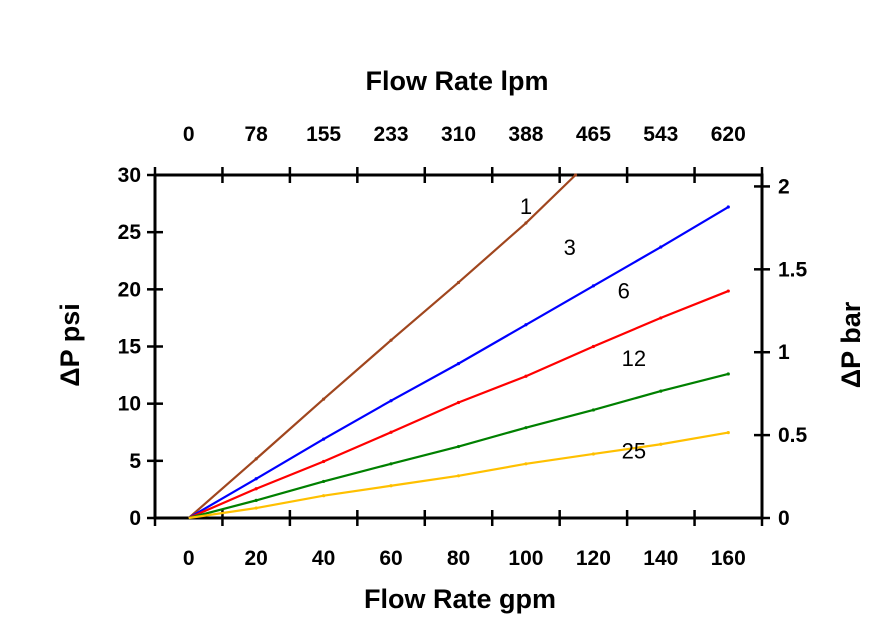 The height and width of the screenshot is (631, 882). I want to click on x2-tick-label: 620, so click(728, 134).